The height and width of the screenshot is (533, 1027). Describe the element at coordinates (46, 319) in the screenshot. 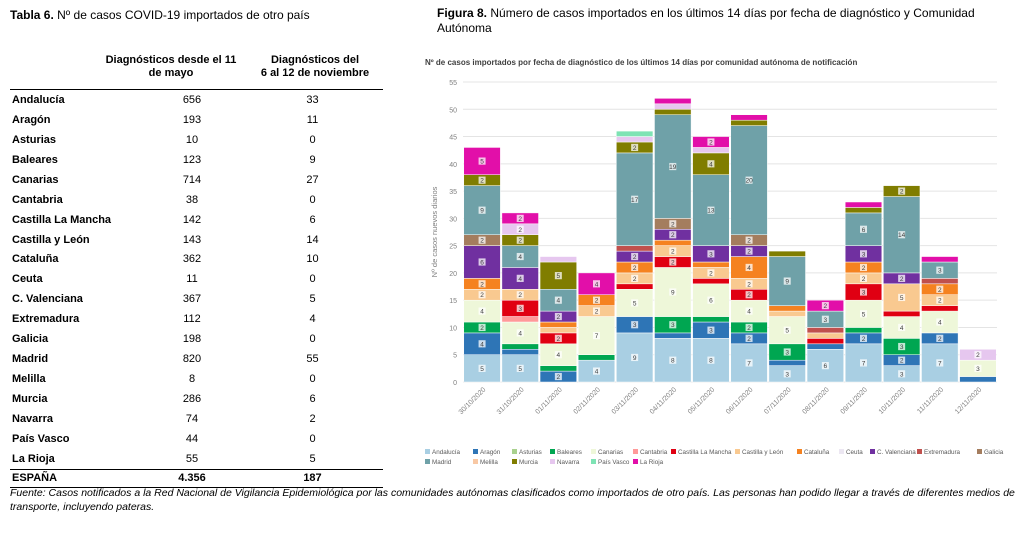

I see `region-cell: Extremadura` at that location.